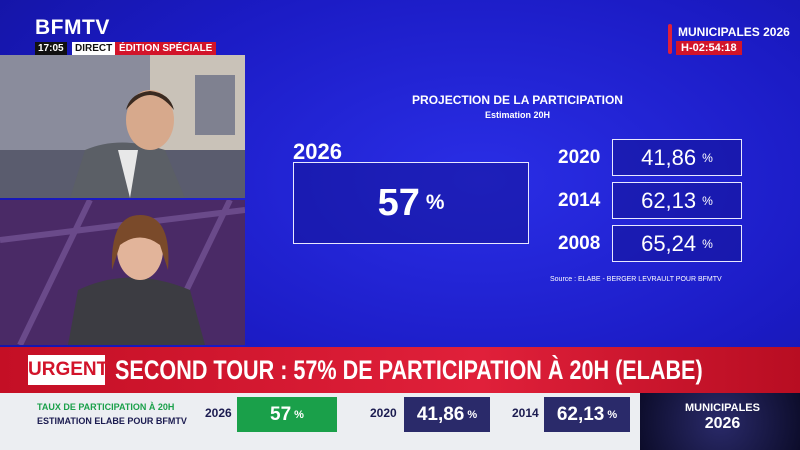 The height and width of the screenshot is (450, 800). What do you see at coordinates (525, 413) in the screenshot?
I see `ticker-year: 2014` at bounding box center [525, 413].